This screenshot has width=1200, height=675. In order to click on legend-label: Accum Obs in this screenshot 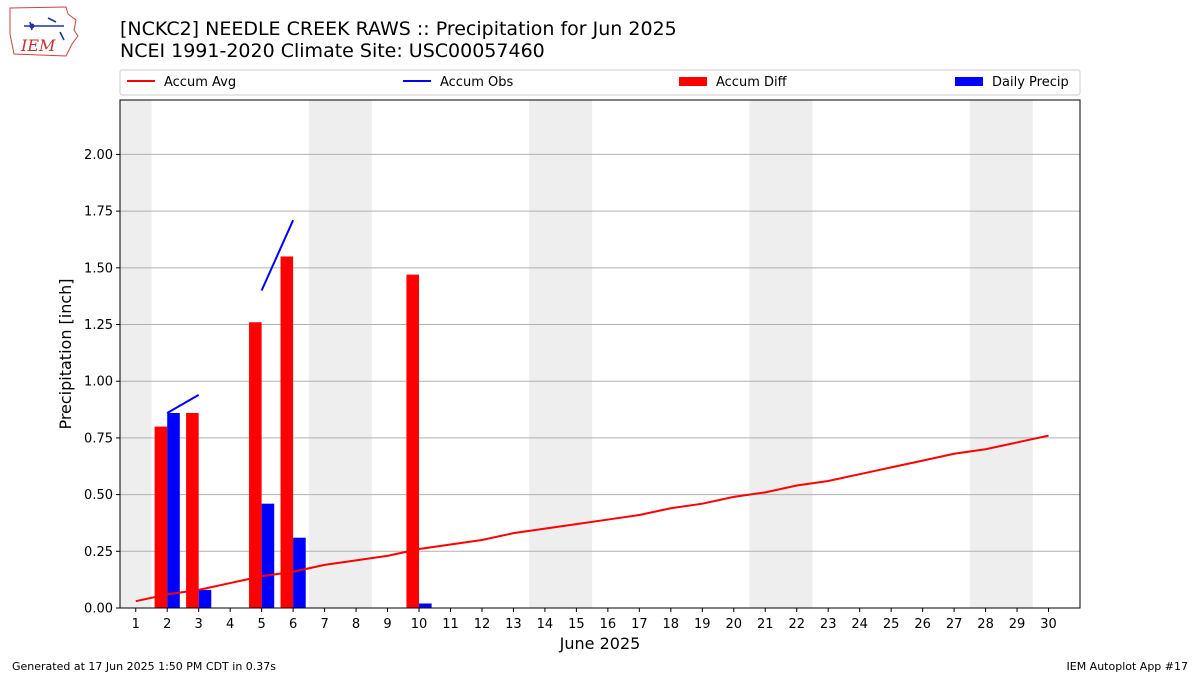, I will do `click(476, 82)`.